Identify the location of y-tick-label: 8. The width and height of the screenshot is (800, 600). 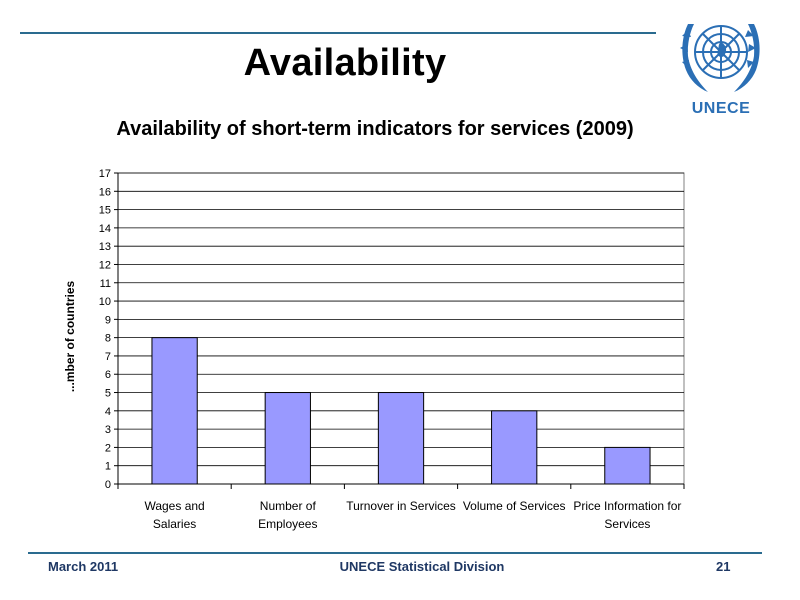
(108, 339).